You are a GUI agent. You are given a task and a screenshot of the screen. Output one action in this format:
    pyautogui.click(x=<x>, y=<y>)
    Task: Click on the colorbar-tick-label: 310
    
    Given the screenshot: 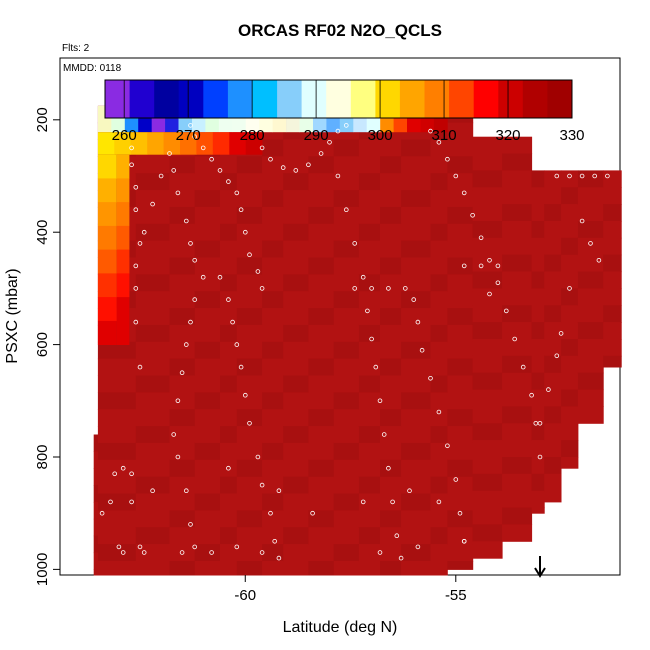 What is the action you would take?
    pyautogui.click(x=444, y=135)
    